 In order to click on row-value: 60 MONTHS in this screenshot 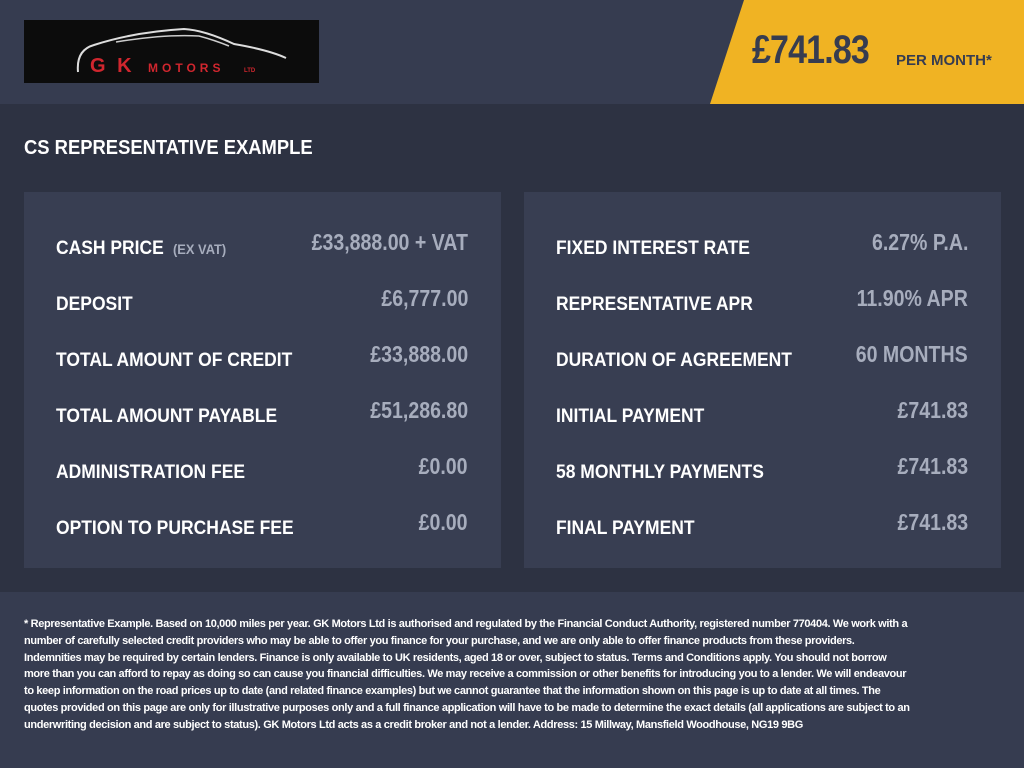, I will do `click(912, 354)`.